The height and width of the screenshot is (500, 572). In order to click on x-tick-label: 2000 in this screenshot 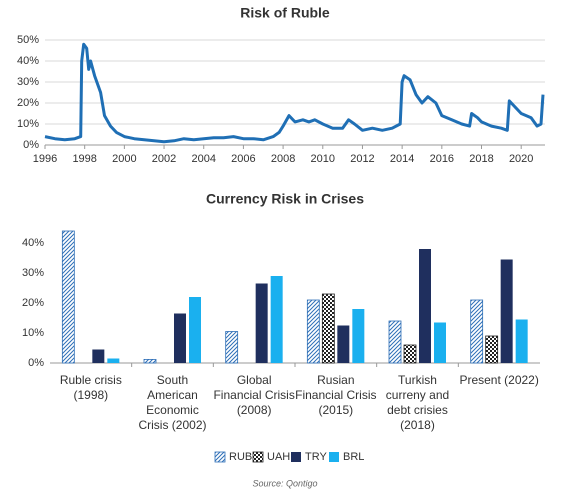, I will do `click(124, 159)`.